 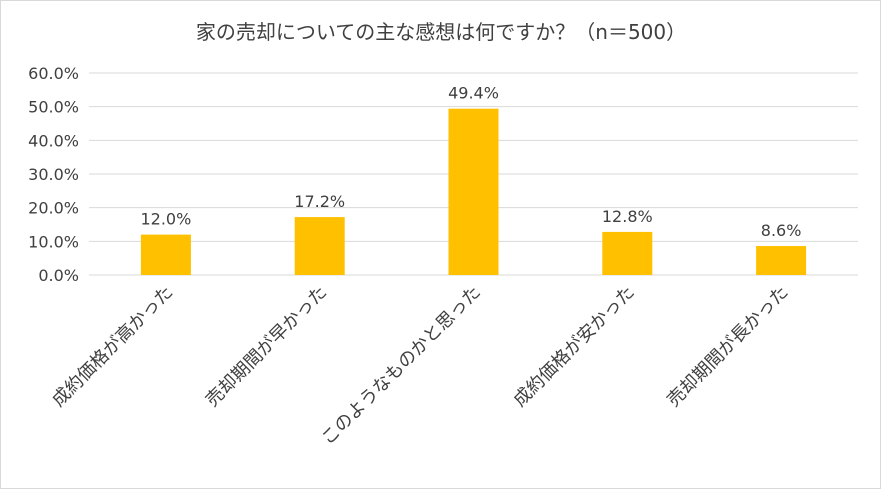 I want to click on data-label: 12.0%, so click(x=165, y=219).